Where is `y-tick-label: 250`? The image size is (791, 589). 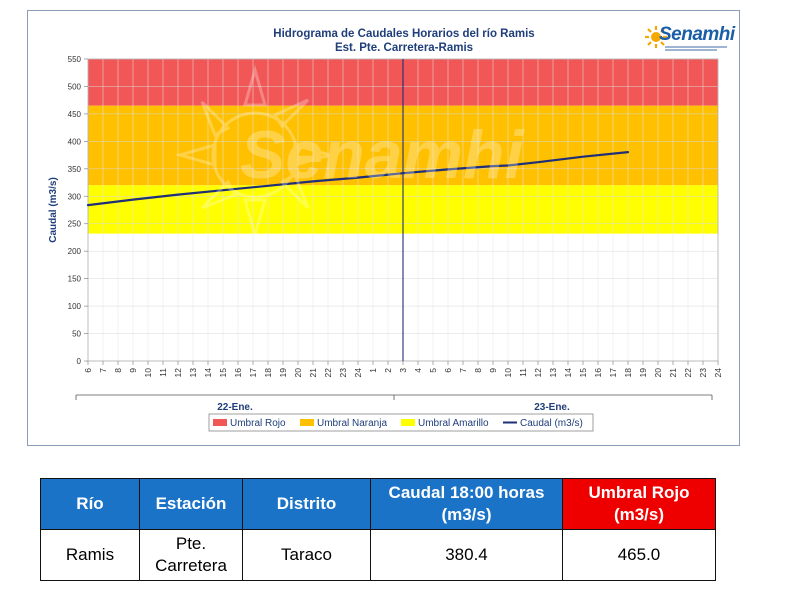
y-tick-label: 250 is located at coordinates (75, 224).